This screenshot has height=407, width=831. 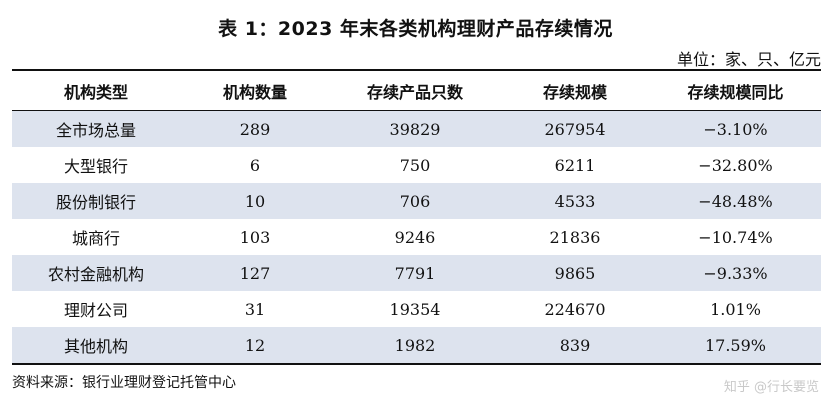 I want to click on cell-institution-type: 农村金融机构, so click(x=95, y=274).